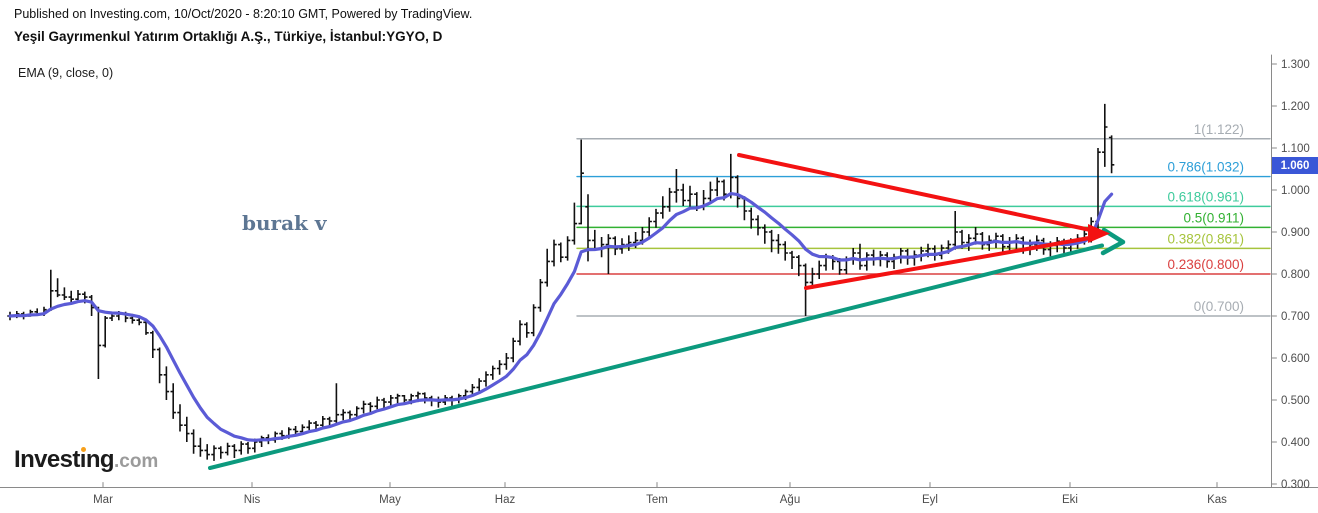  I want to click on pennant-lower-line, so click(950, 262).